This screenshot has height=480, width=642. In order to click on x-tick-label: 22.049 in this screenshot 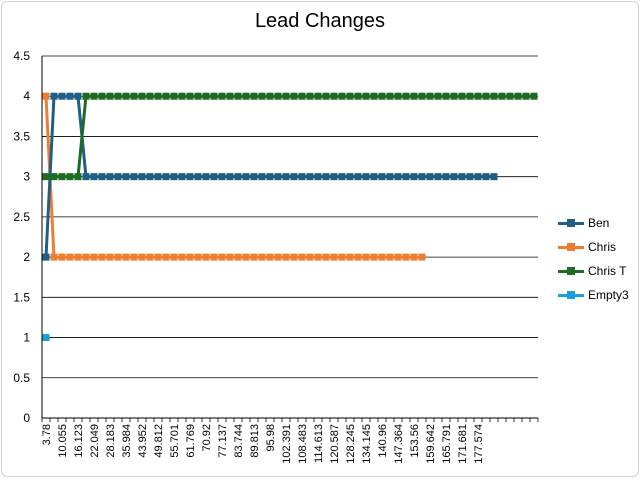, I will do `click(95, 441)`.